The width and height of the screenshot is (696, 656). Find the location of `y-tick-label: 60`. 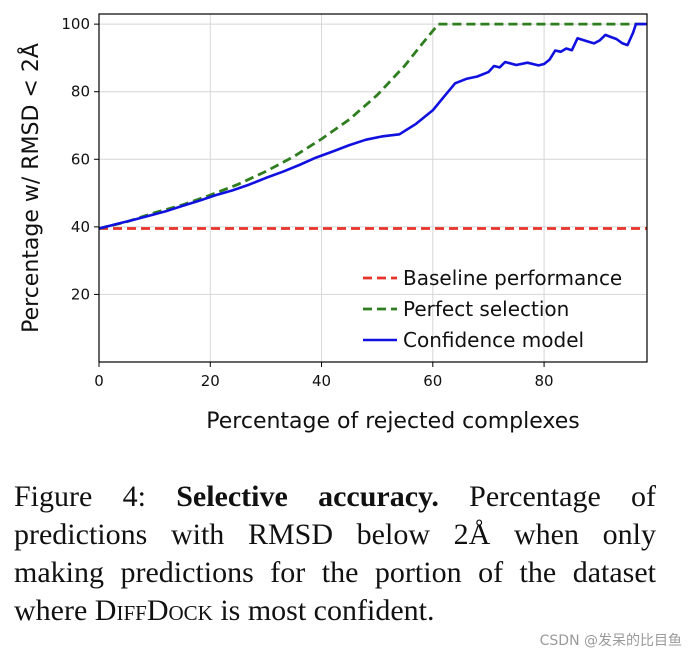

y-tick-label: 60 is located at coordinates (80, 159).